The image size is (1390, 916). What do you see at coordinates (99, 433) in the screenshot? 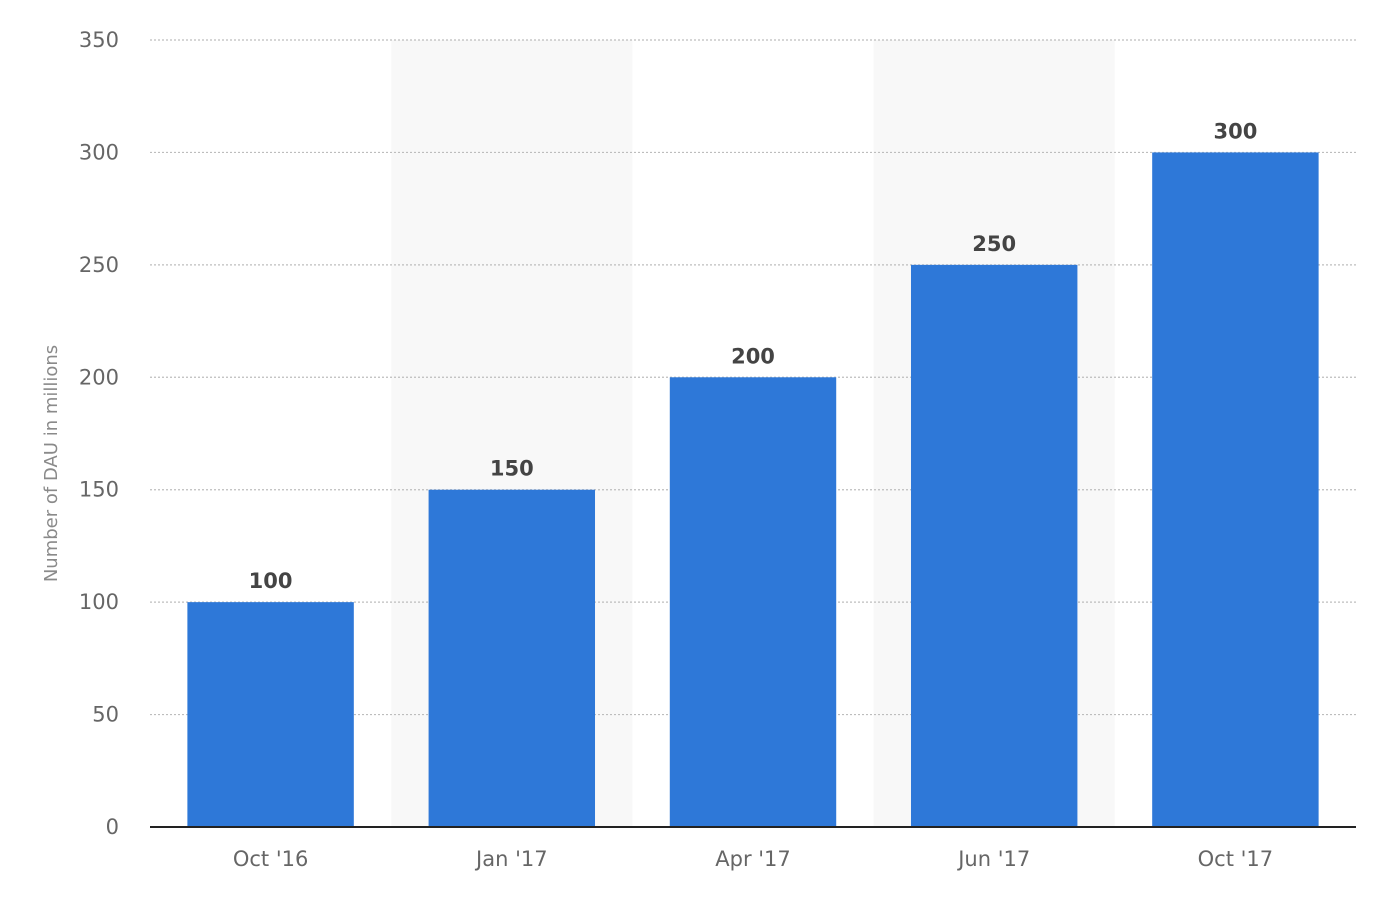
I see `y-axis-ticks: 0 50 100 150 200 250 300 350` at bounding box center [99, 433].